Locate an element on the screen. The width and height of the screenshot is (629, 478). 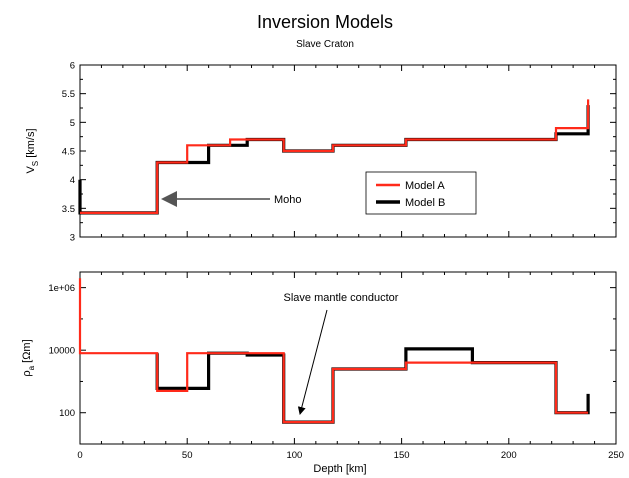
legend-label-model-b: Model B is located at coordinates (425, 203).